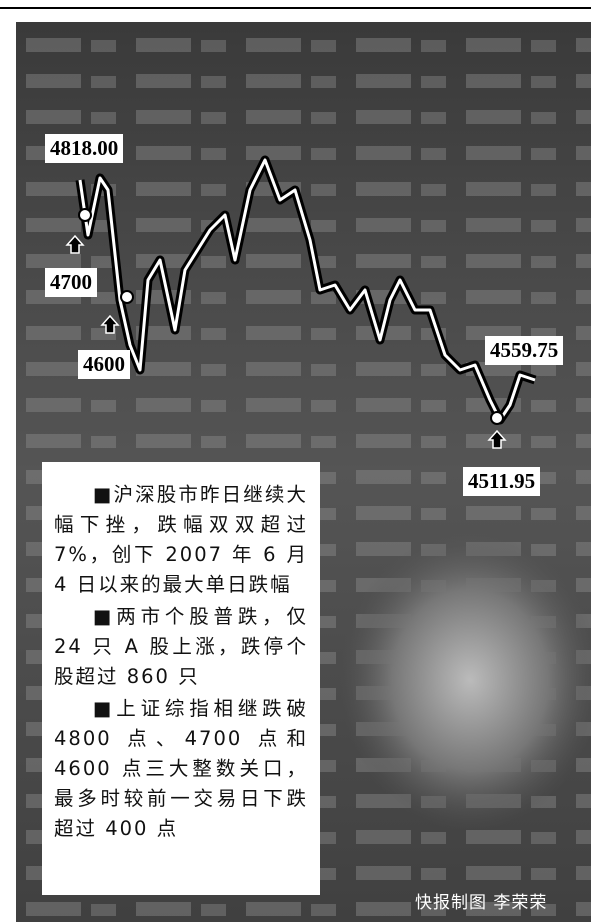 This screenshot has height=922, width=591. I want to click on point-label: 4700, so click(71, 282).